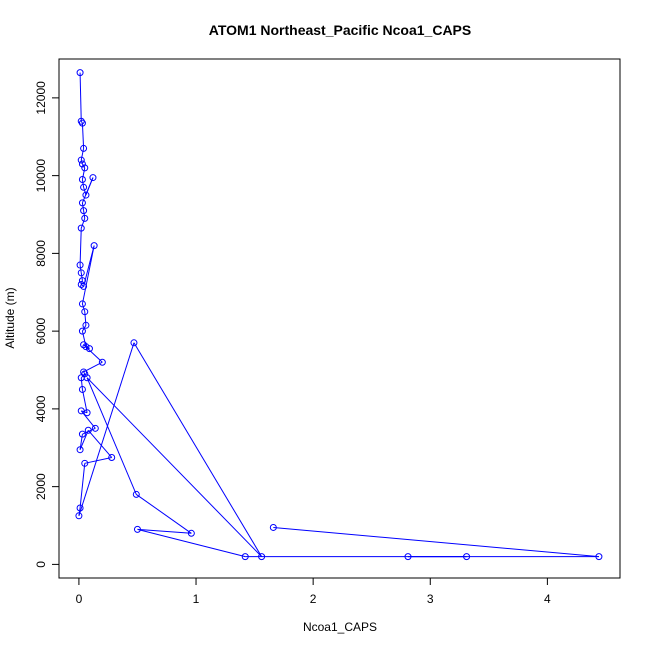 The width and height of the screenshot is (650, 650). Describe the element at coordinates (41, 408) in the screenshot. I see `y-tick-label: 4000` at that location.